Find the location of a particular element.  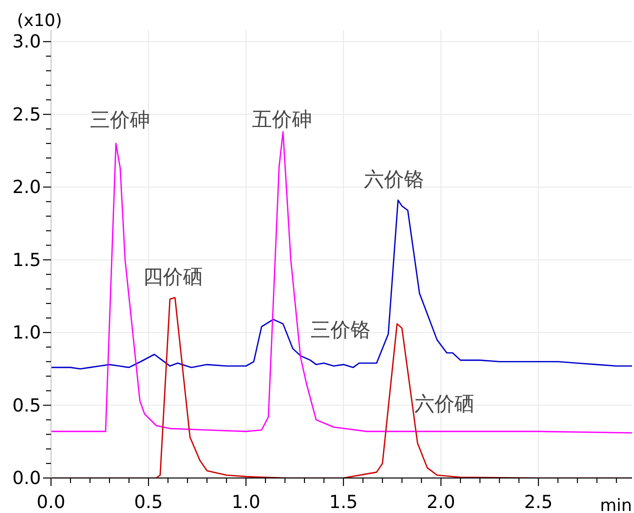

x-tick-label: 2.0 is located at coordinates (441, 502).